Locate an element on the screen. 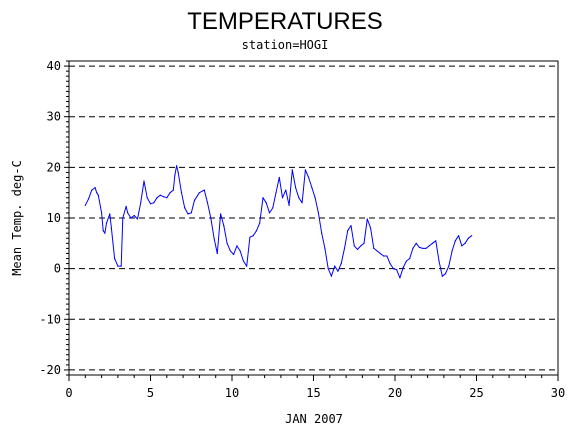 The height and width of the screenshot is (430, 570). x-tick-label: 20 is located at coordinates (395, 393).